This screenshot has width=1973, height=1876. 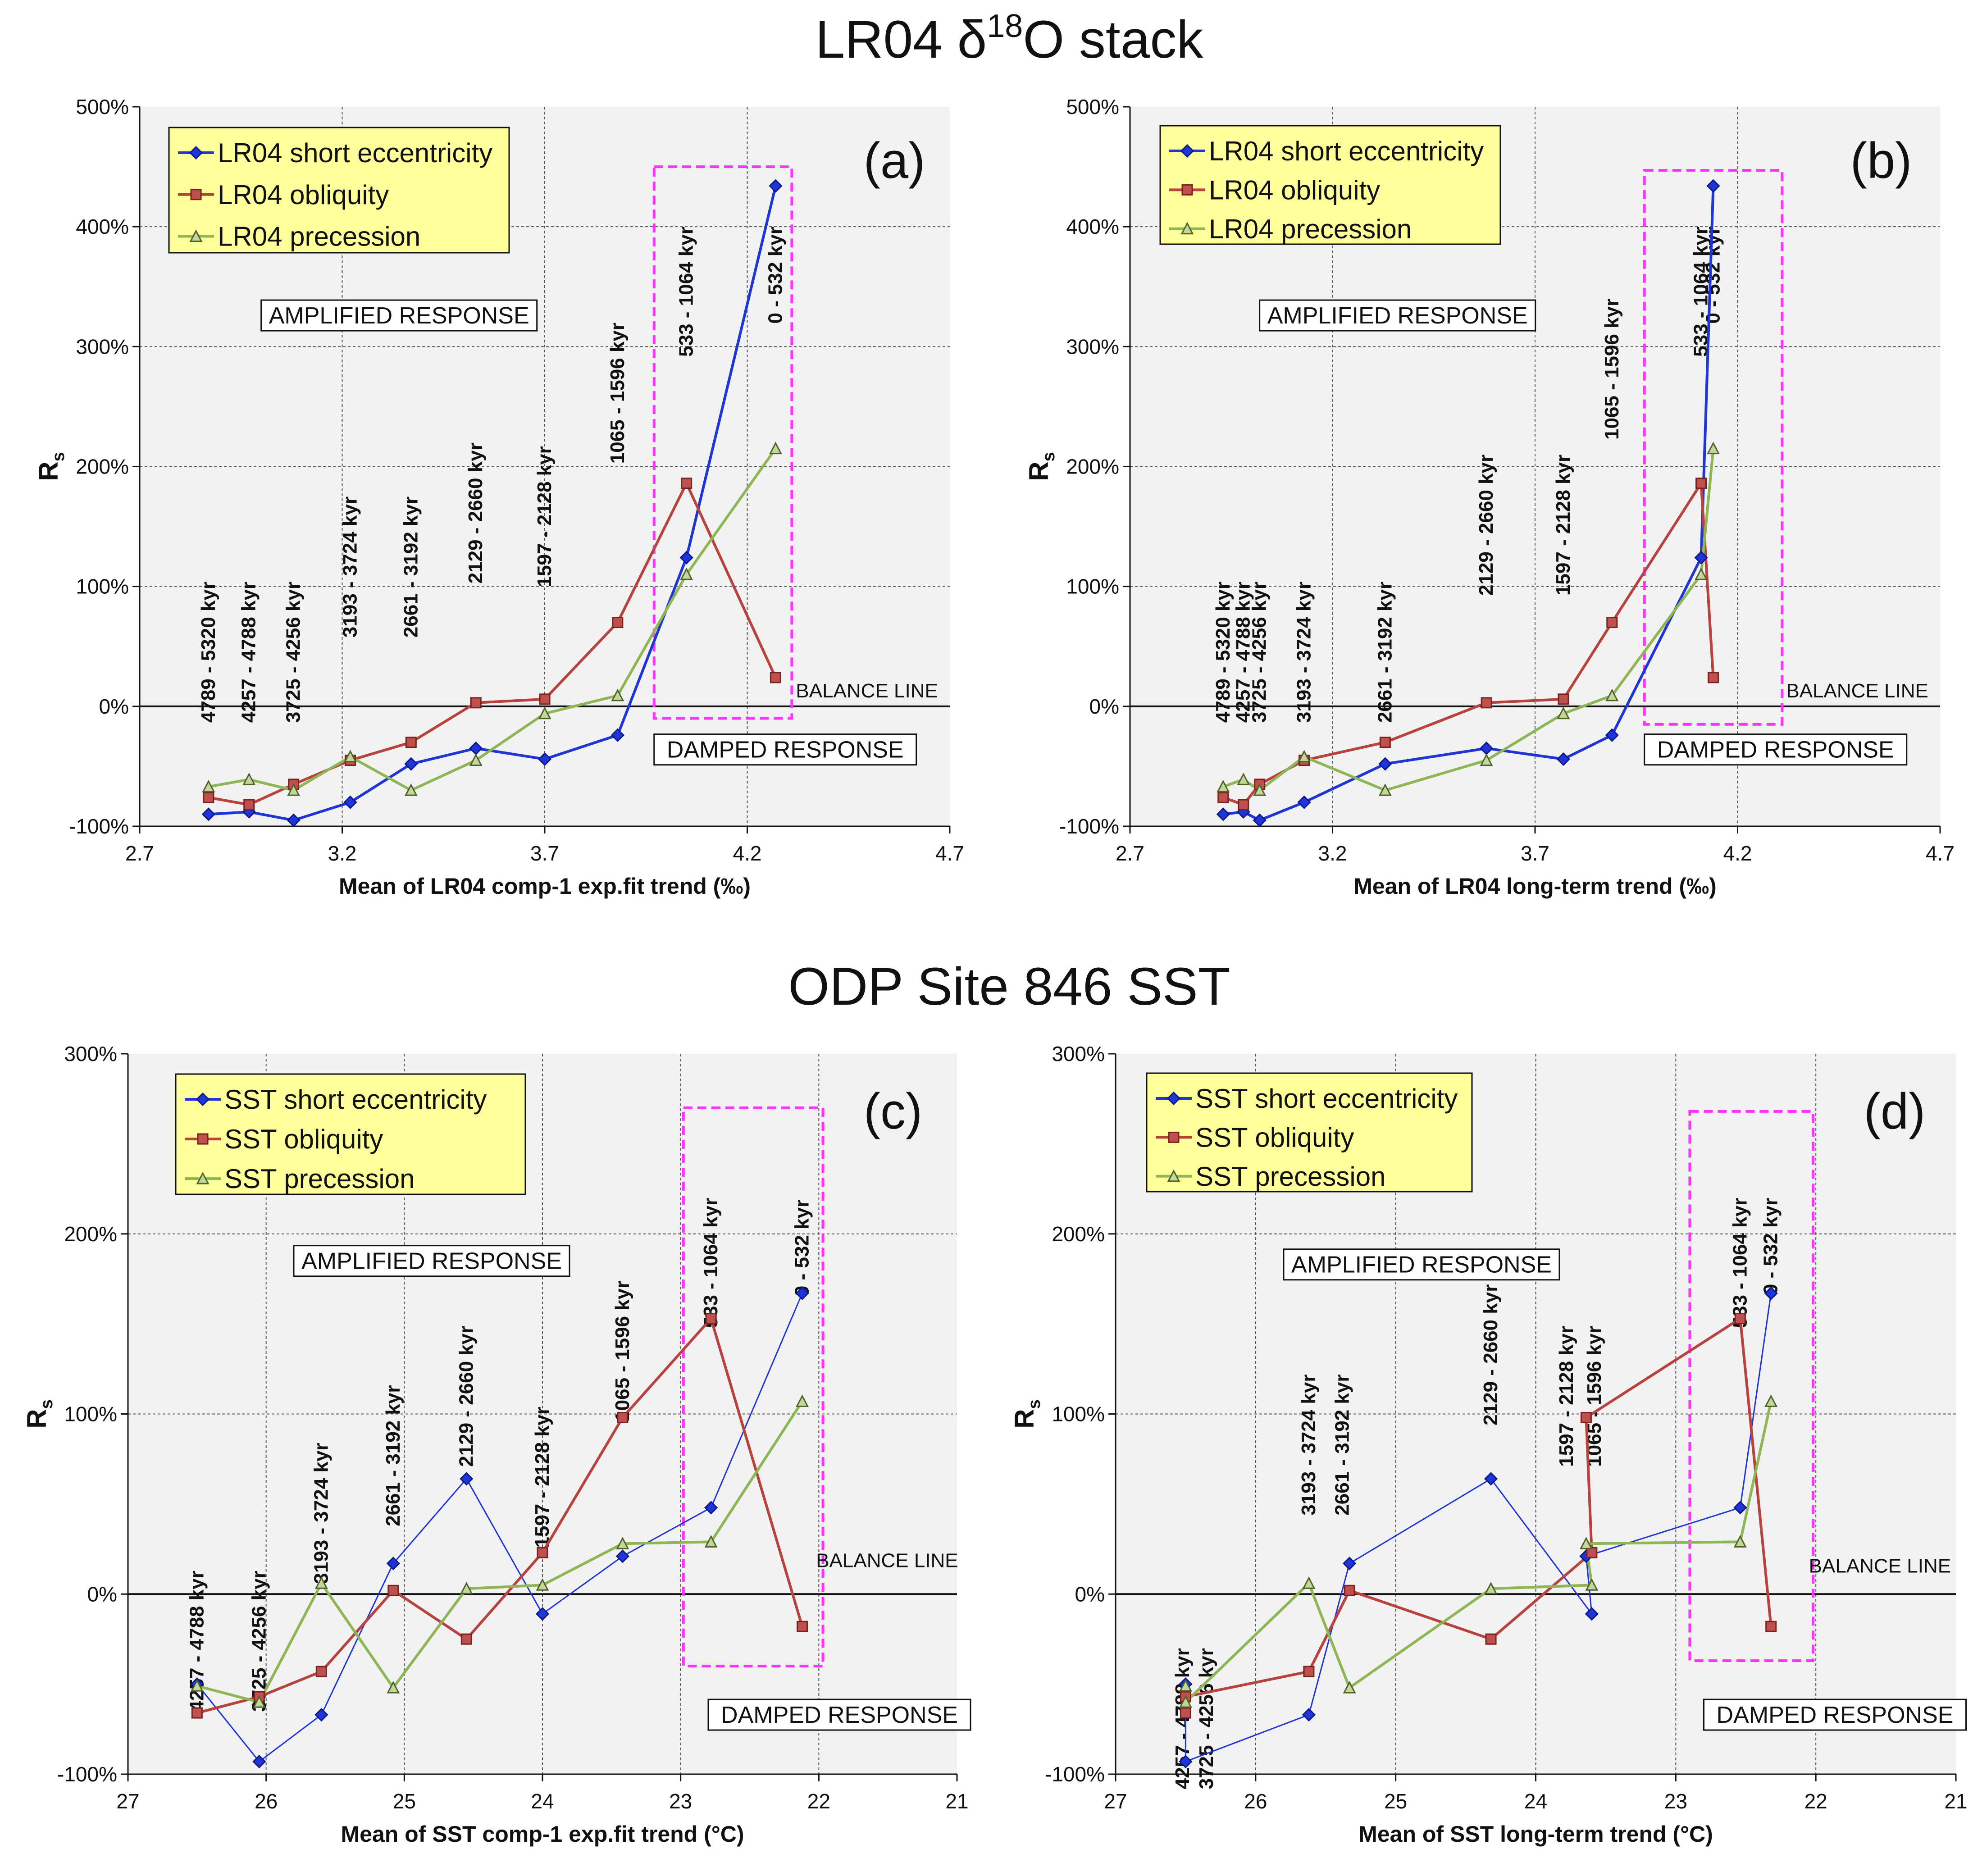 What do you see at coordinates (431, 1262) in the screenshot?
I see `amplified-response-label: AMPLIFIED RESPONSE` at bounding box center [431, 1262].